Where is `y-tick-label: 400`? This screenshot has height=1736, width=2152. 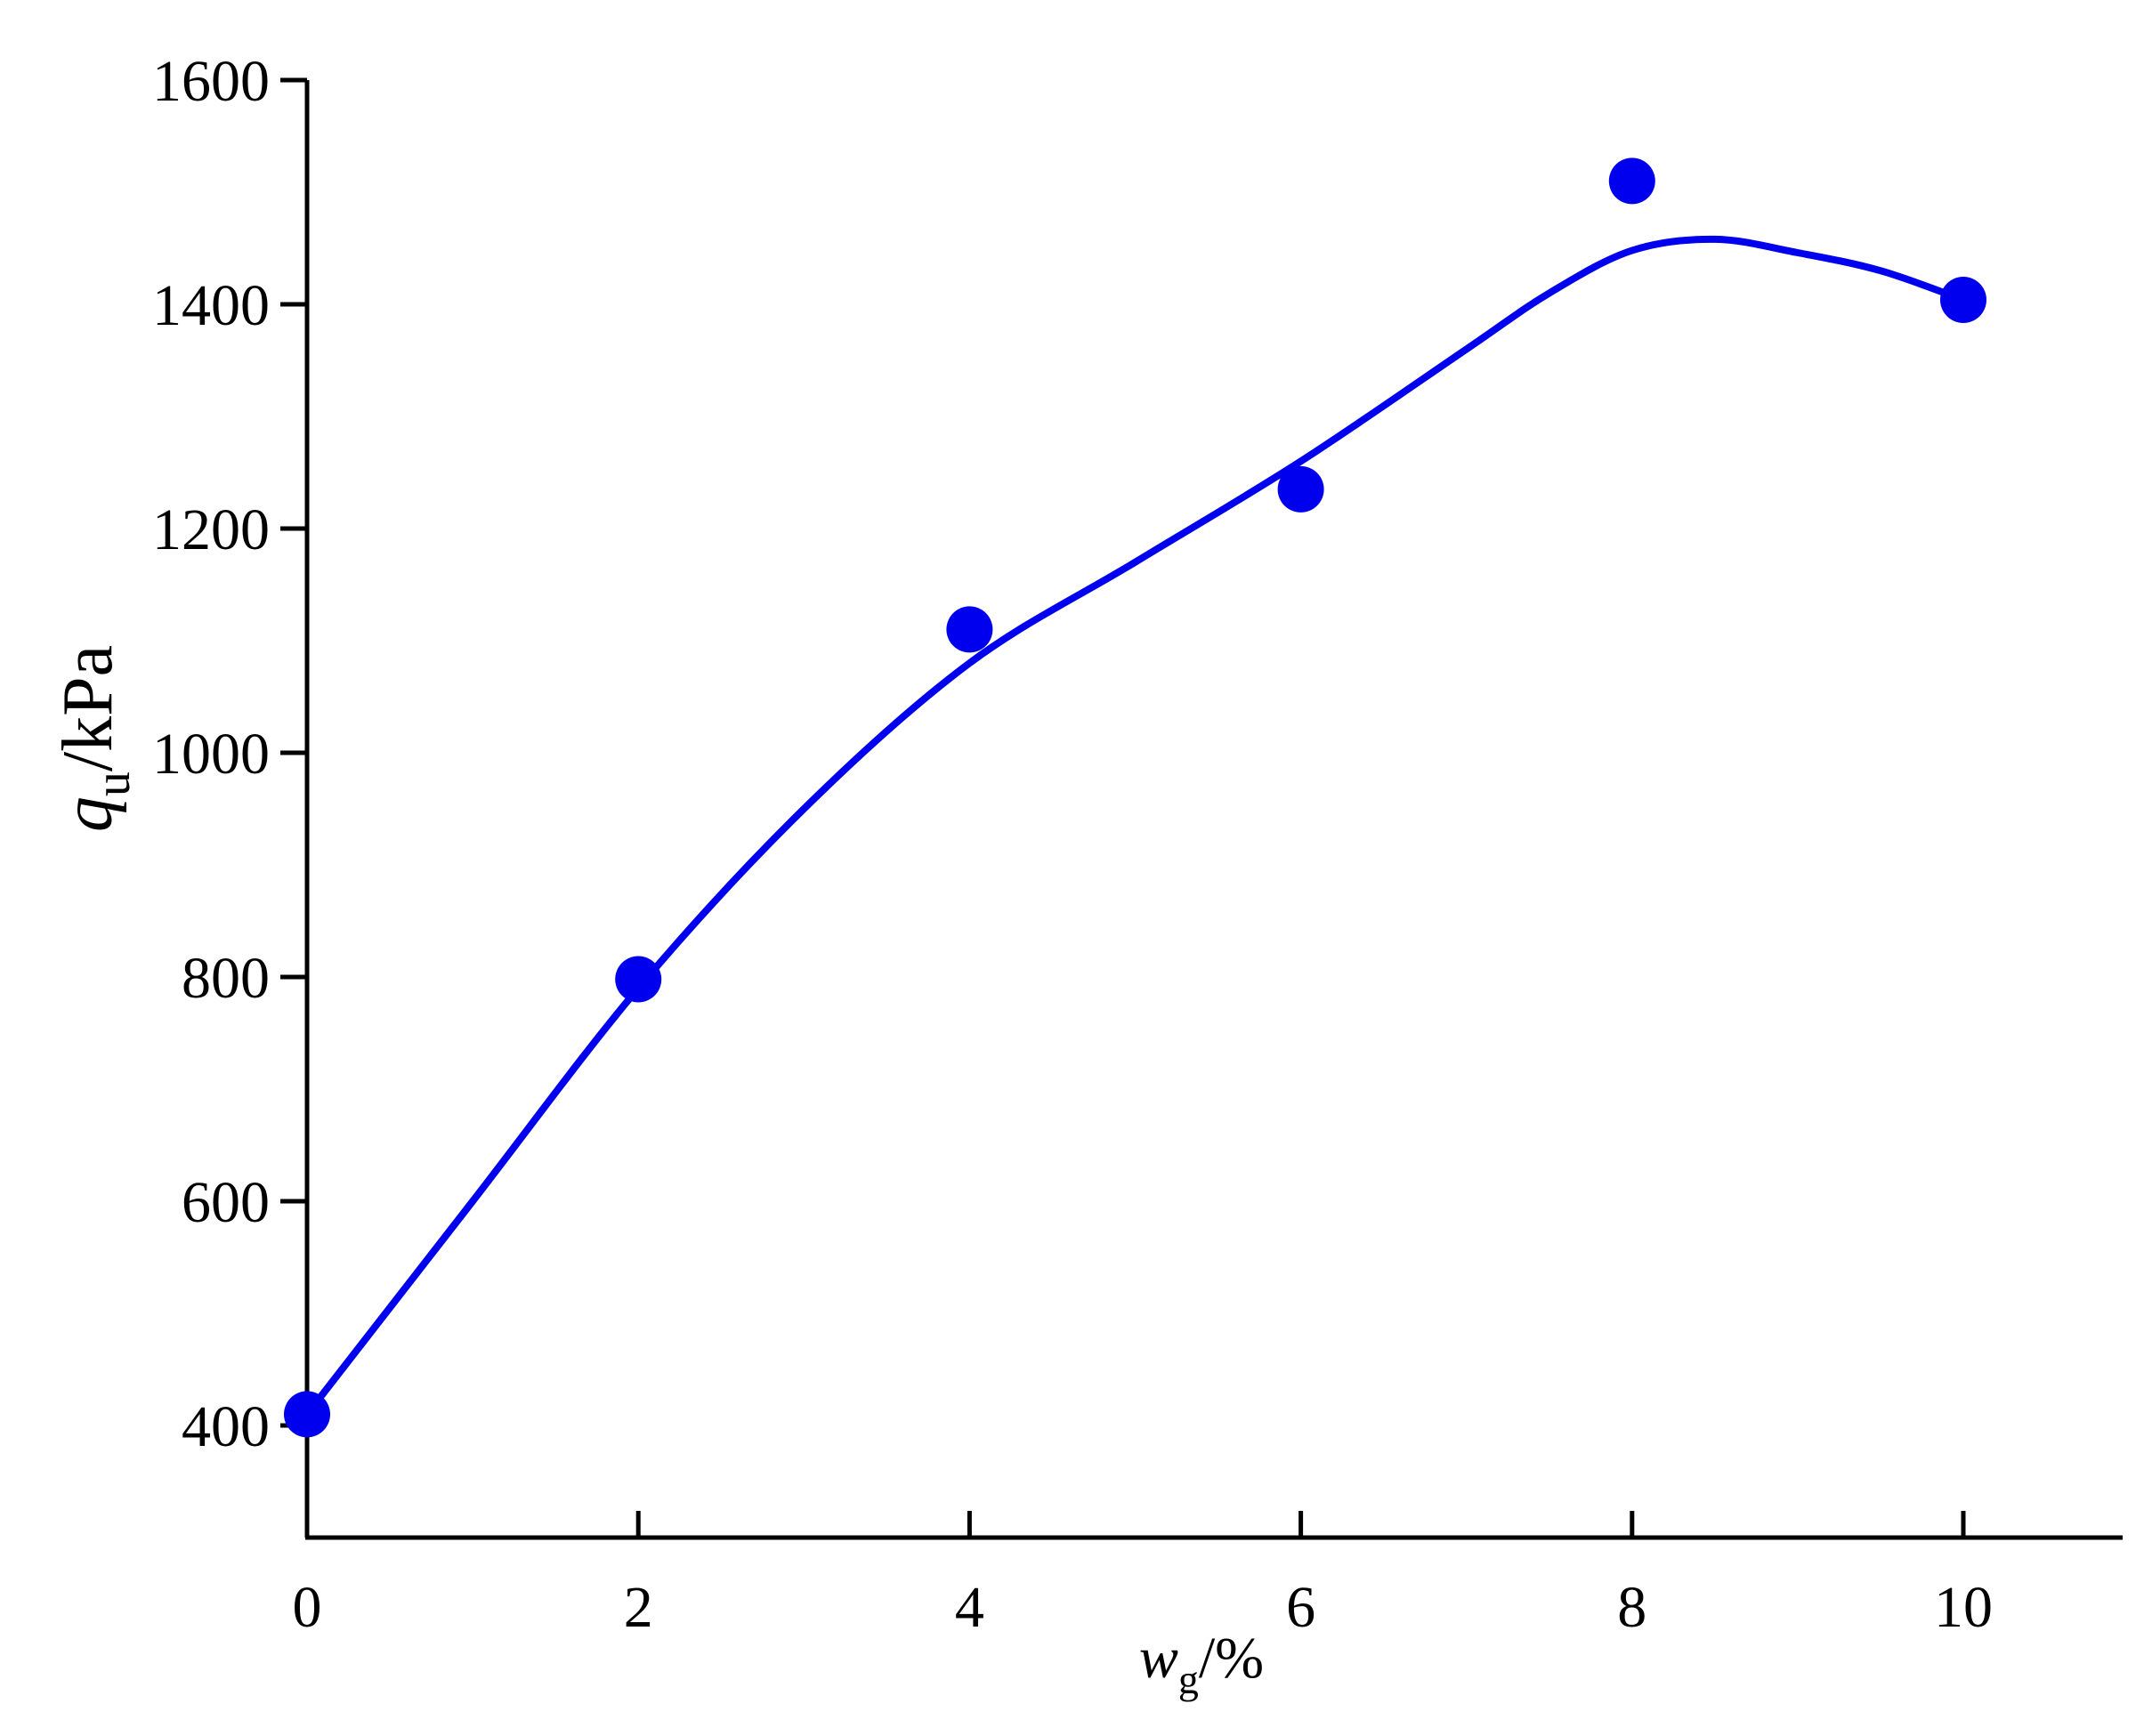
y-tick-label: 400 is located at coordinates (226, 1426).